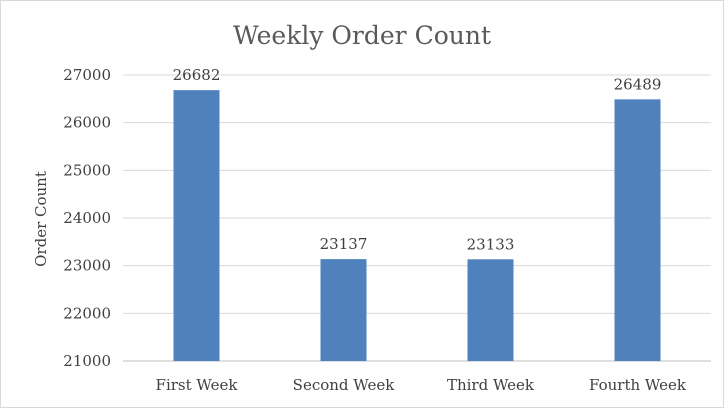 Image resolution: width=724 pixels, height=408 pixels. Describe the element at coordinates (87, 361) in the screenshot. I see `y-tick-label: 21000` at that location.